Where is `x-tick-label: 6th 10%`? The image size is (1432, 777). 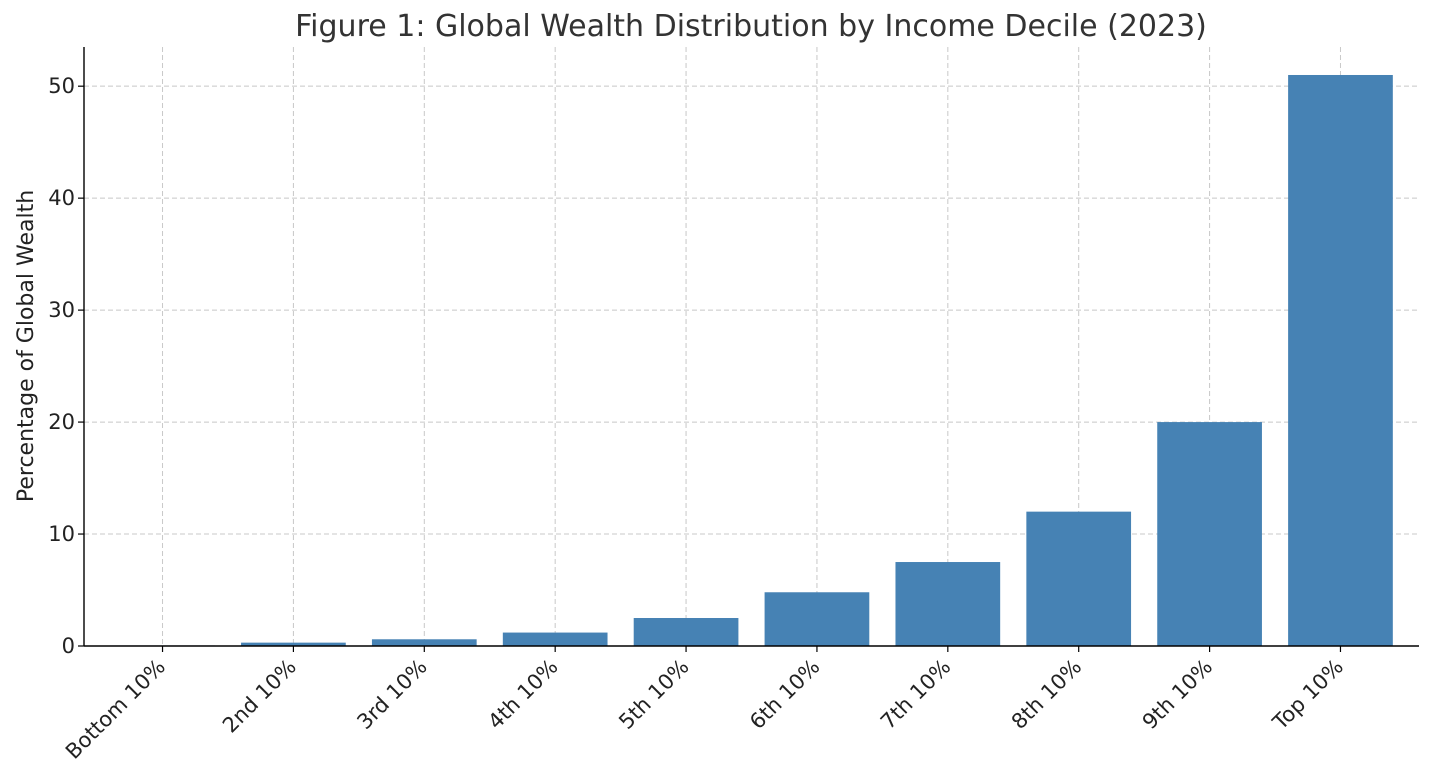
x-tick-label: 6th 10% is located at coordinates (784, 694).